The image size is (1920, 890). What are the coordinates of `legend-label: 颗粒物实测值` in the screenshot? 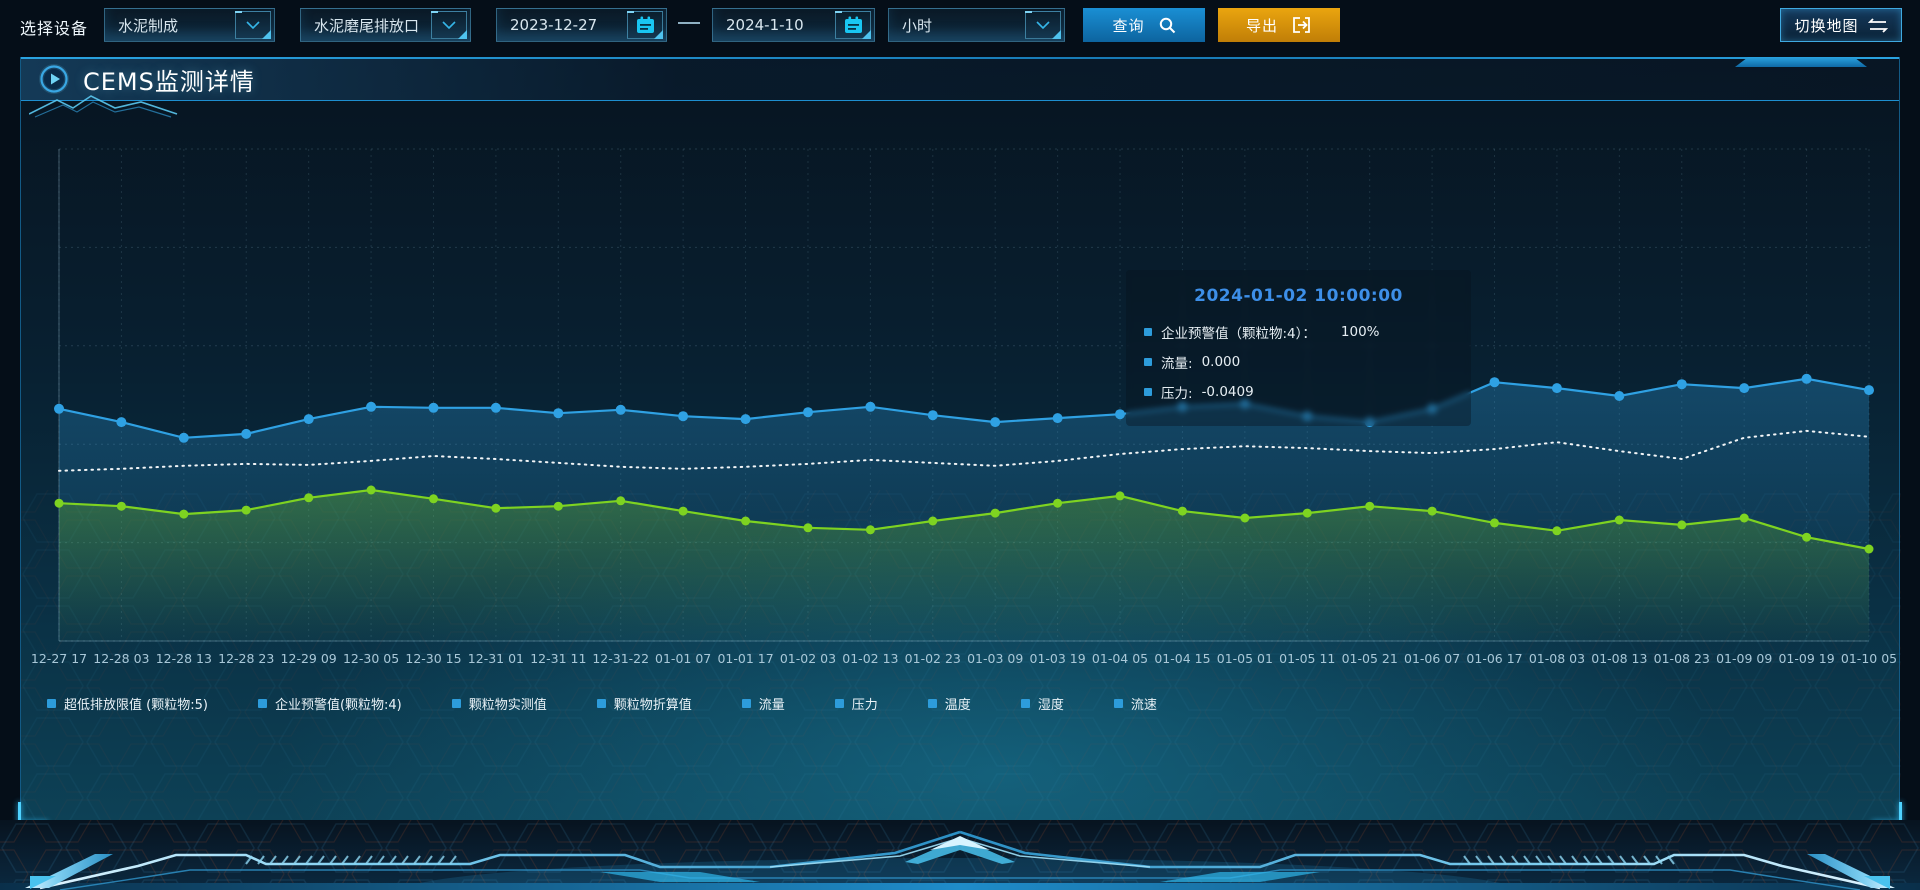 It's located at (507, 705).